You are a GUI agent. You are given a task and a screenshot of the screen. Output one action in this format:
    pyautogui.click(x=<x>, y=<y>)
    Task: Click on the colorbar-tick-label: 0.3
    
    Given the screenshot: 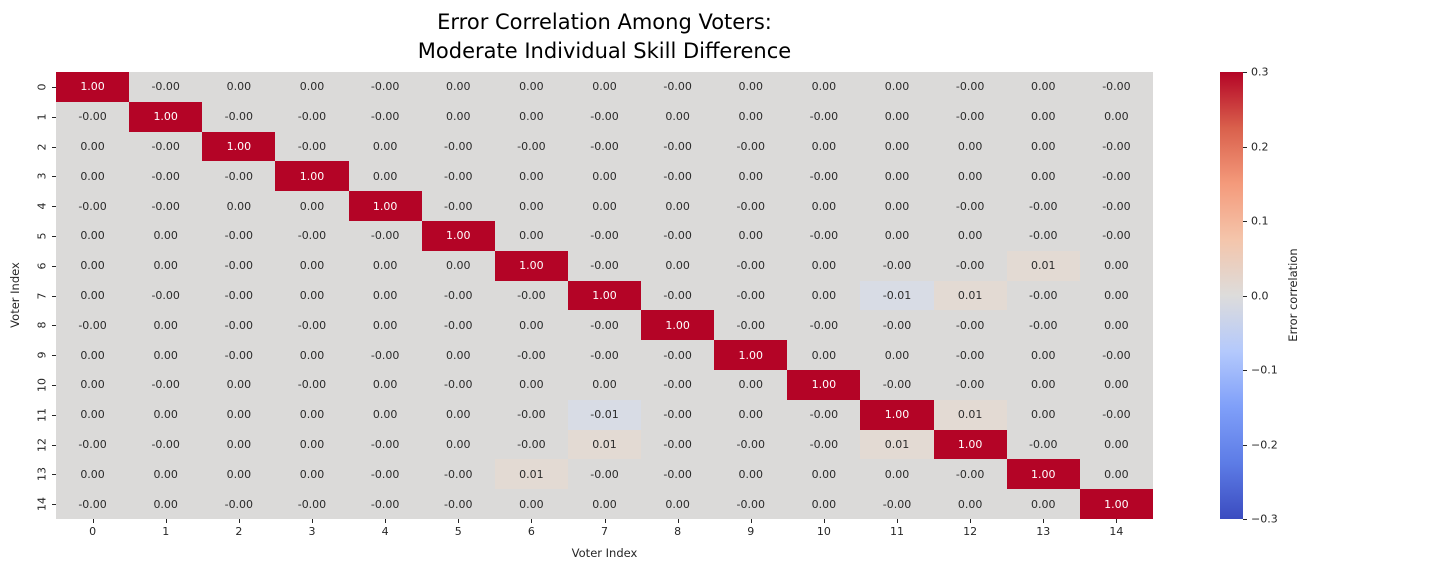 What is the action you would take?
    pyautogui.click(x=1260, y=72)
    